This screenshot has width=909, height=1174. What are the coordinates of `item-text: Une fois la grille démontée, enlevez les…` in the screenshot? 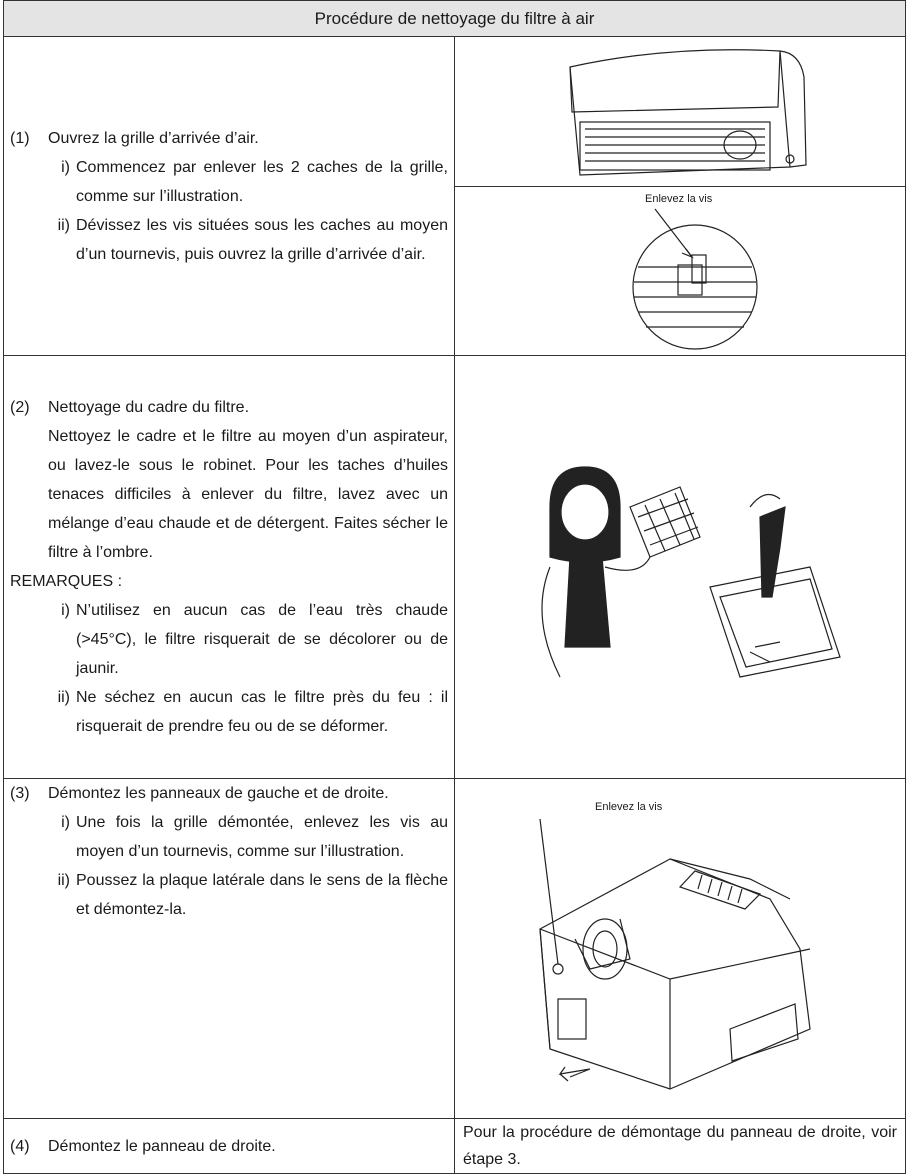 It's located at (262, 837).